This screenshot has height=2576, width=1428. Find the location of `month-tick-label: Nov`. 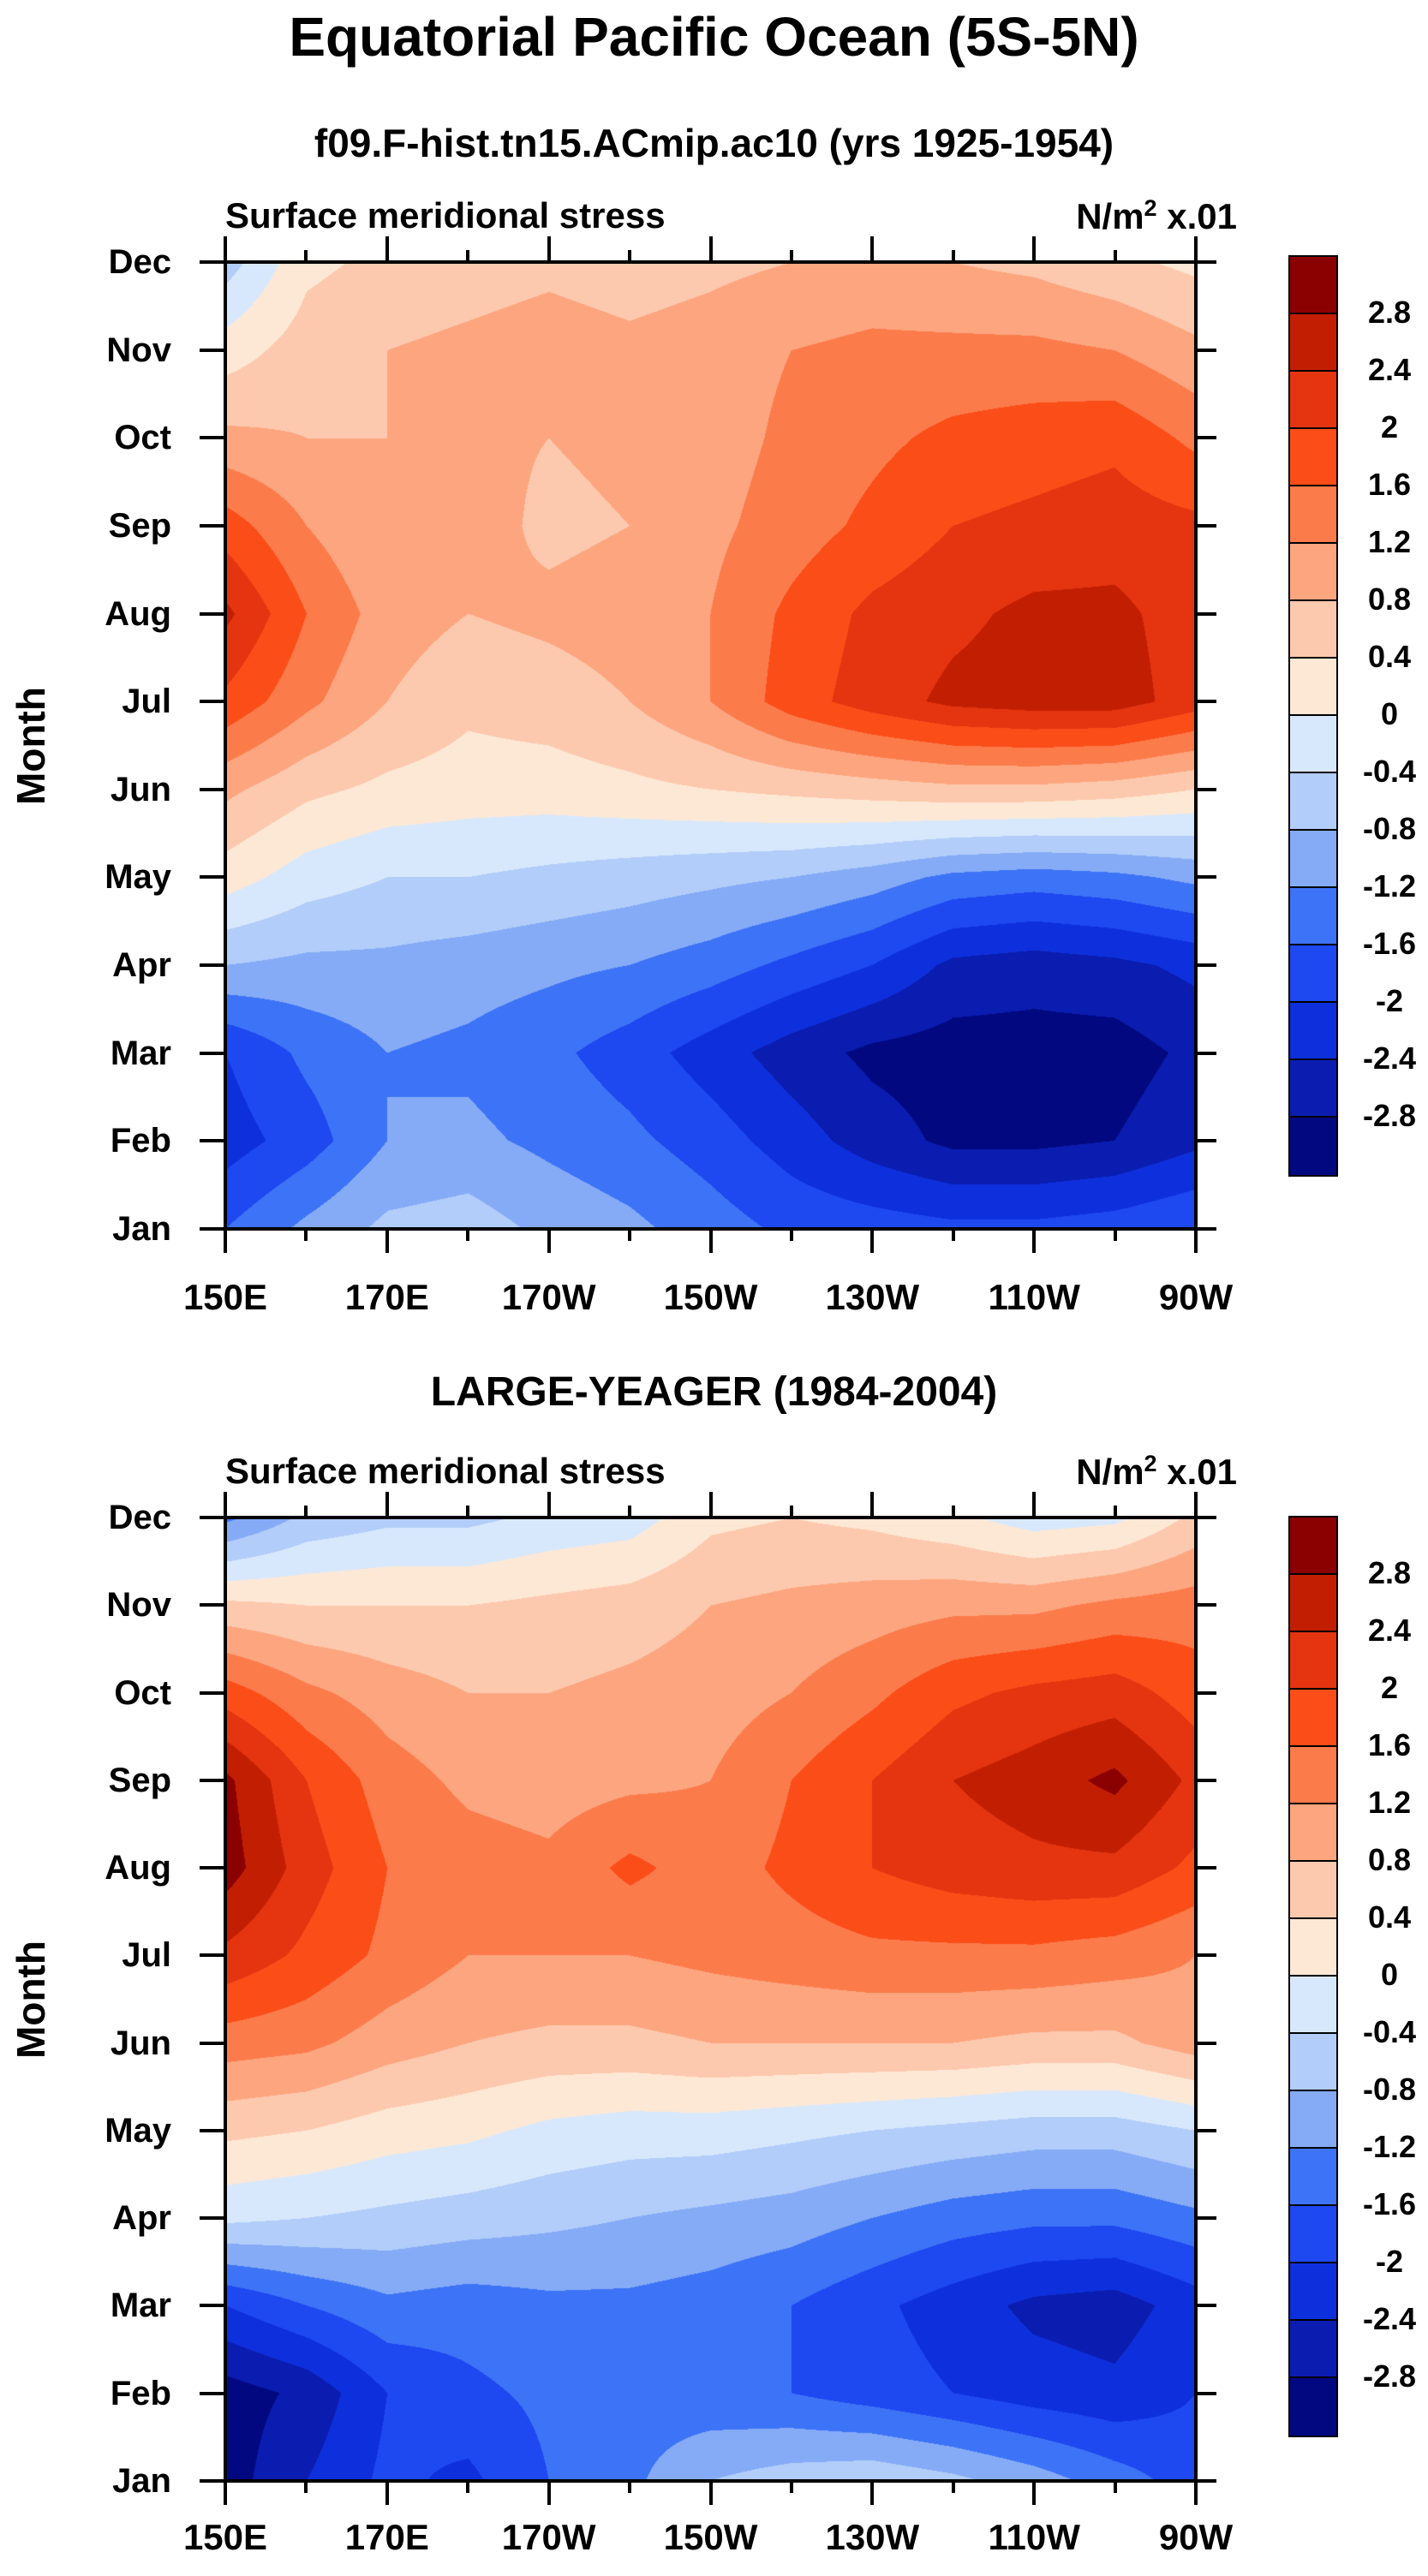

month-tick-label: Nov is located at coordinates (138, 350).